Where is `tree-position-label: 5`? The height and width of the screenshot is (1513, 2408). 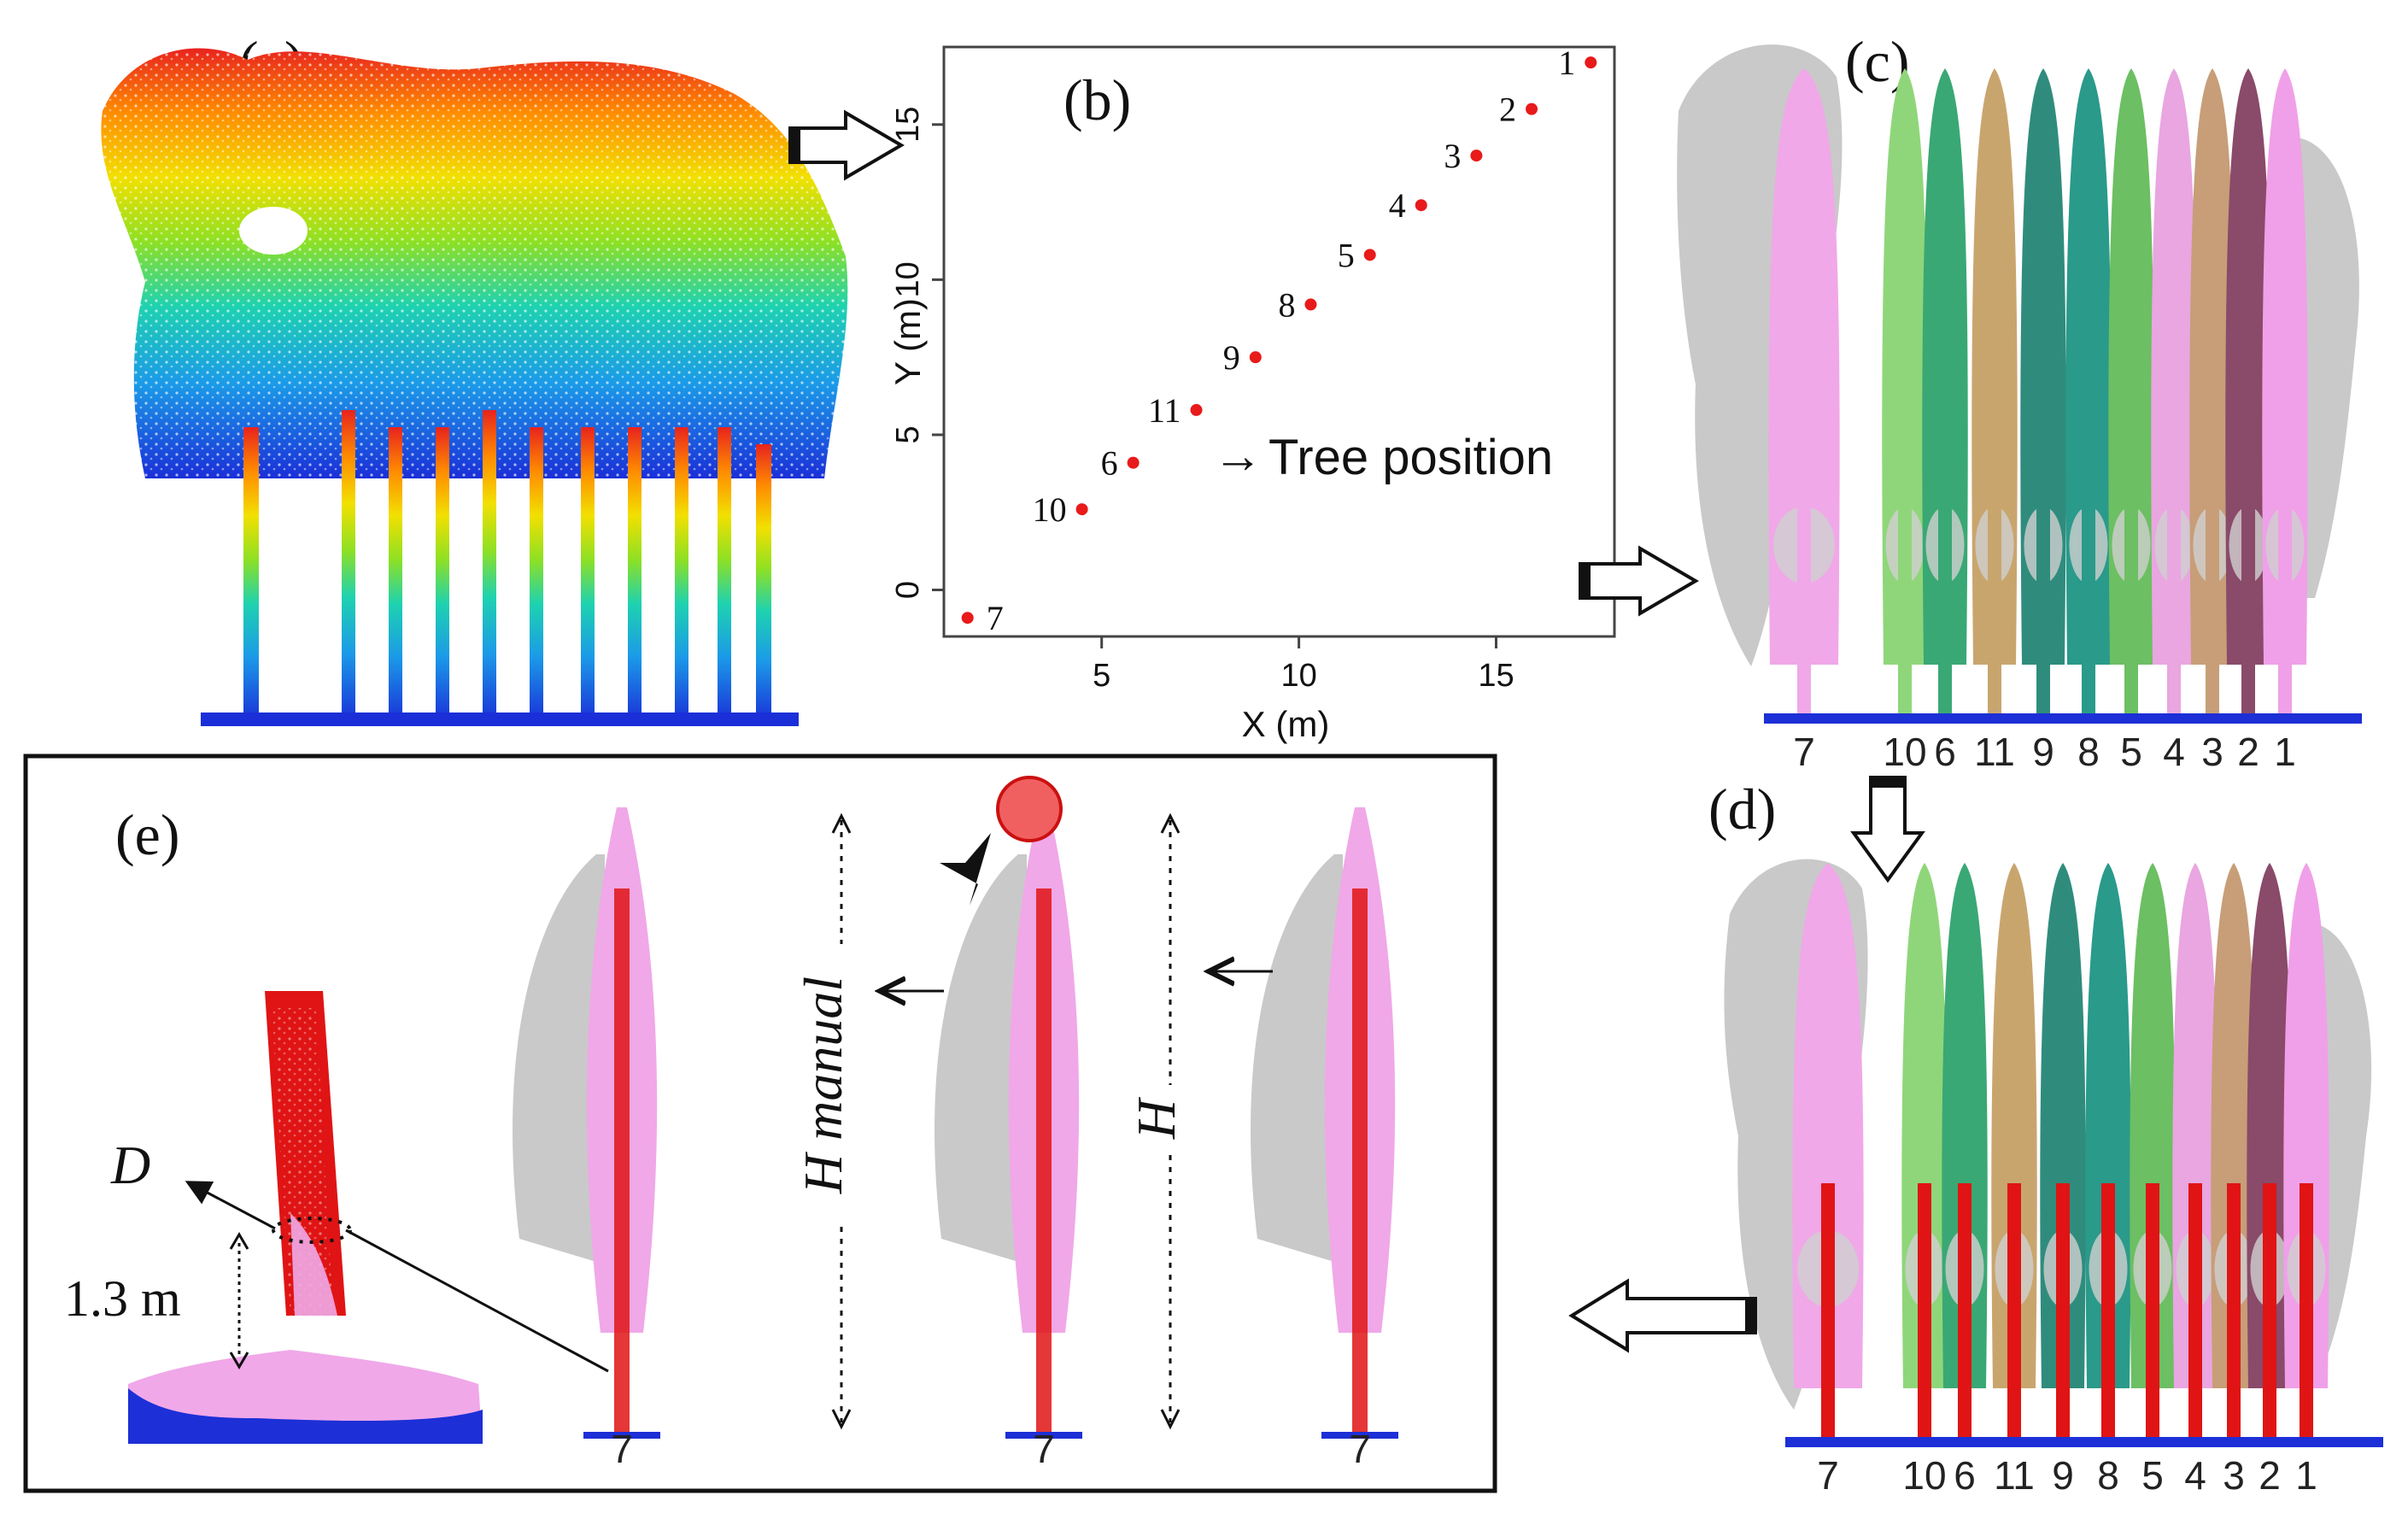 tree-position-label: 5 is located at coordinates (1346, 255).